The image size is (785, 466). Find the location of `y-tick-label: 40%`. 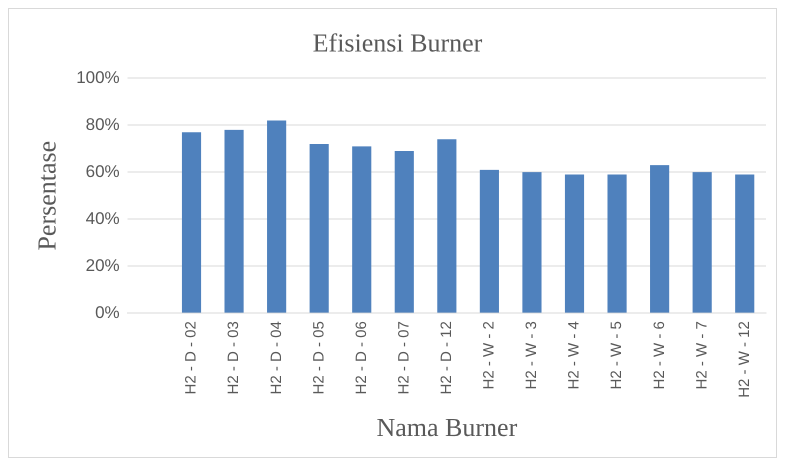

y-tick-label: 40% is located at coordinates (103, 218).